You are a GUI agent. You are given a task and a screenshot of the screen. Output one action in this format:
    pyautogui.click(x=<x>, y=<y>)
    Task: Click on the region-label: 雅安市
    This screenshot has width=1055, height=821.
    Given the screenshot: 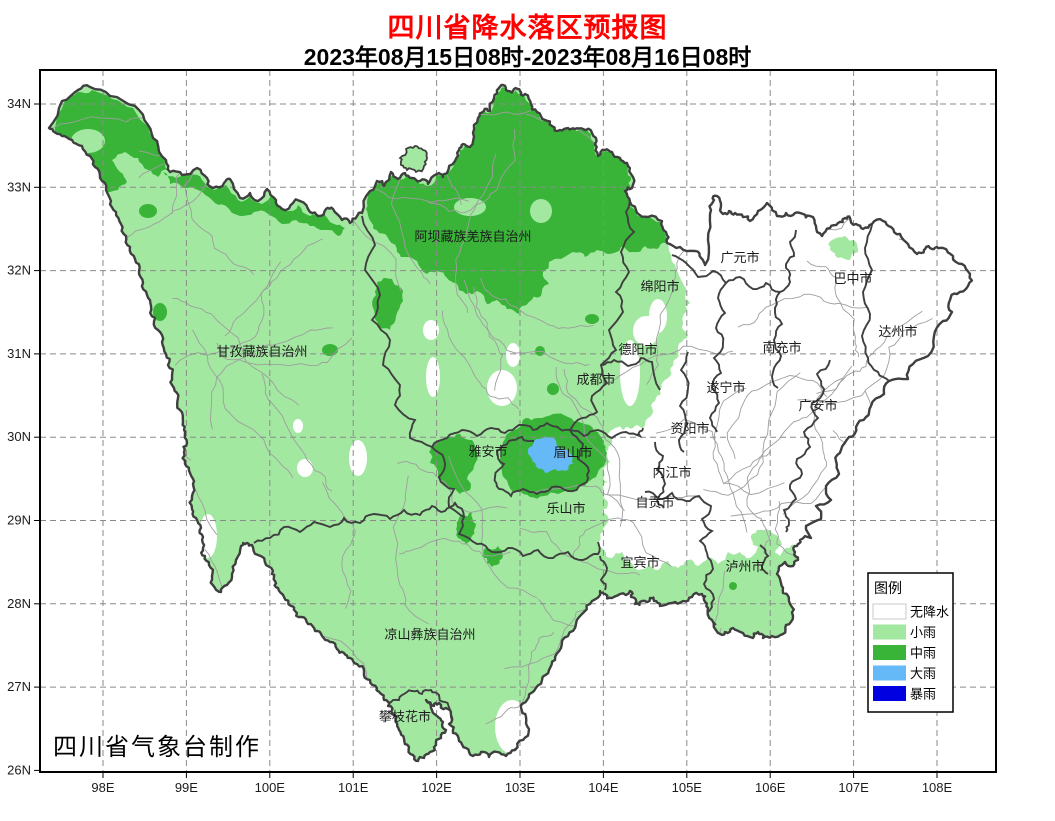 What is the action you would take?
    pyautogui.click(x=487, y=451)
    